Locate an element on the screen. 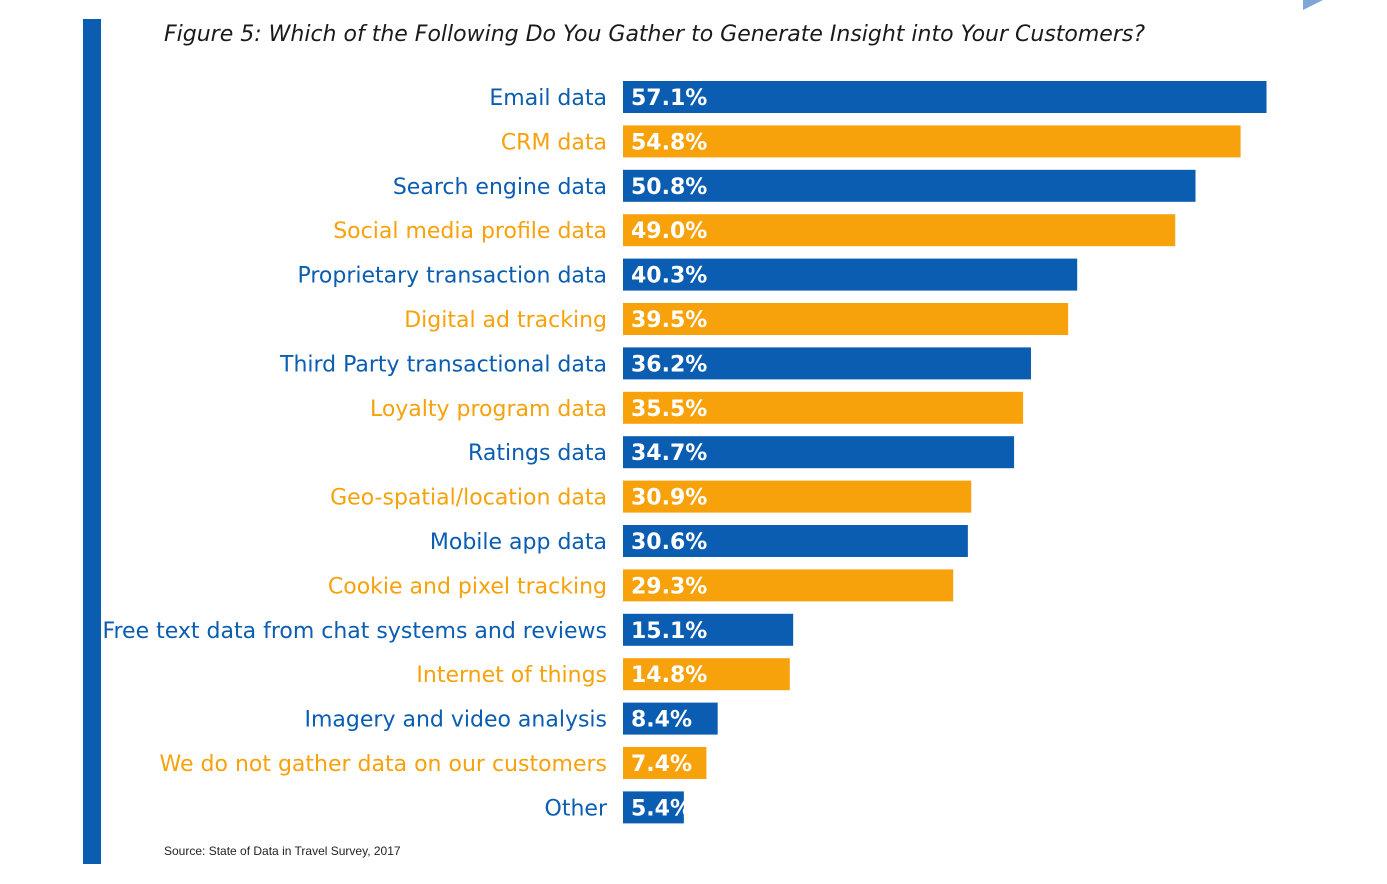 The height and width of the screenshot is (884, 1387). category-label-proprietary-transaction-data: Proprietary transaction data is located at coordinates (452, 276).